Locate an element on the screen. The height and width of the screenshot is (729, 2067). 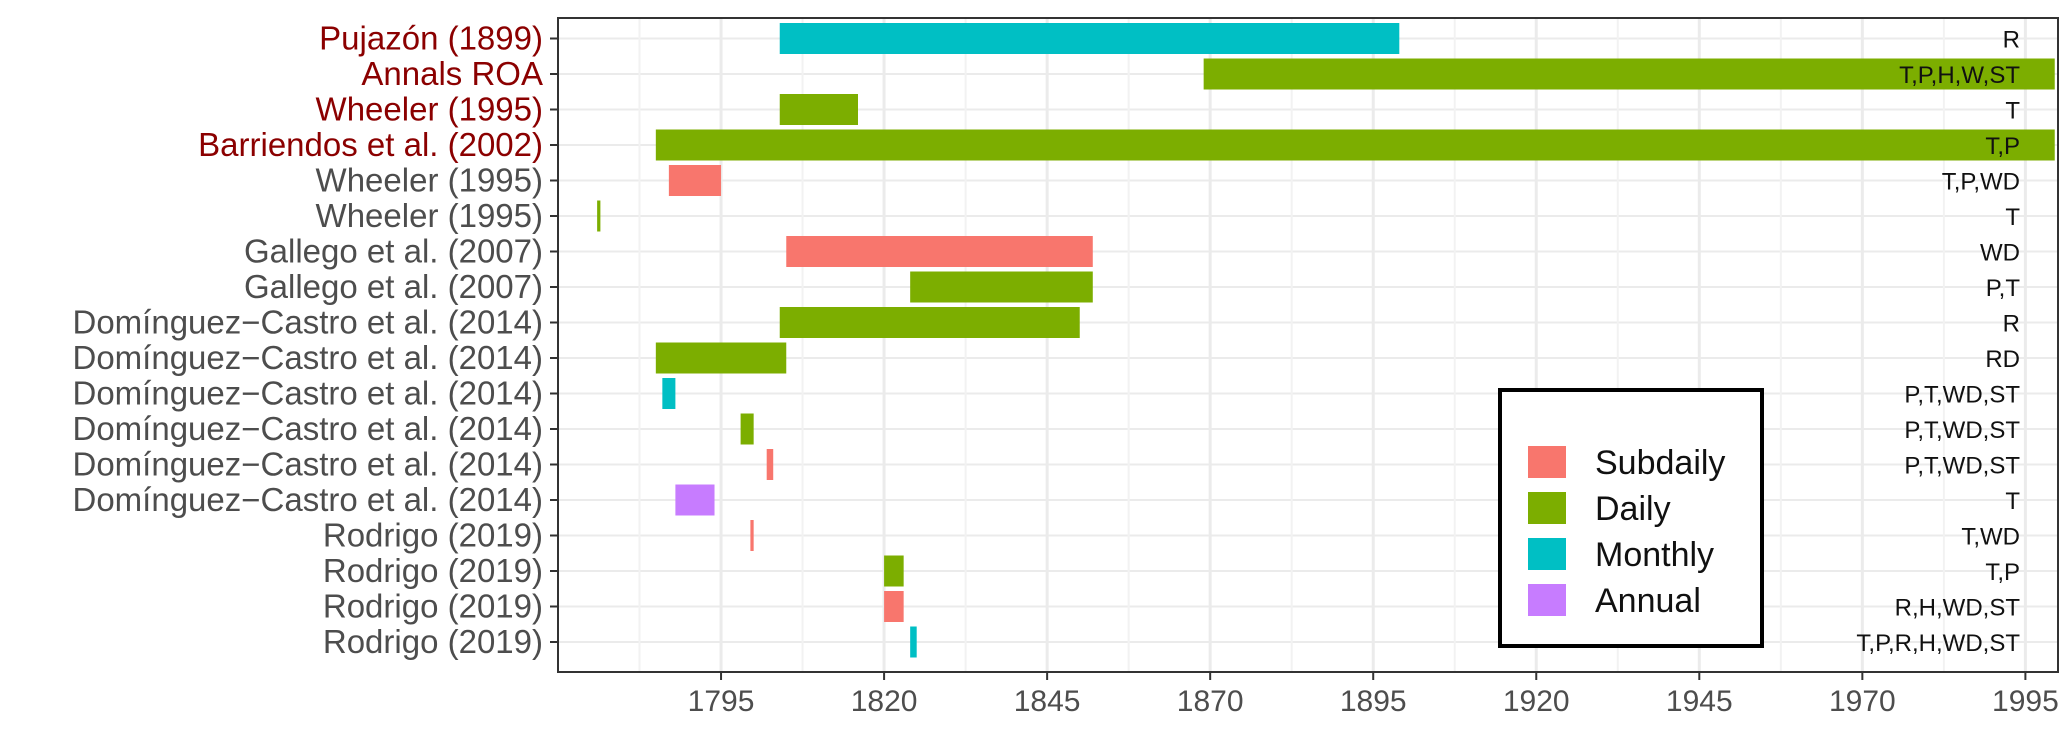
legend-label-daily: Daily is located at coordinates (1633, 509).